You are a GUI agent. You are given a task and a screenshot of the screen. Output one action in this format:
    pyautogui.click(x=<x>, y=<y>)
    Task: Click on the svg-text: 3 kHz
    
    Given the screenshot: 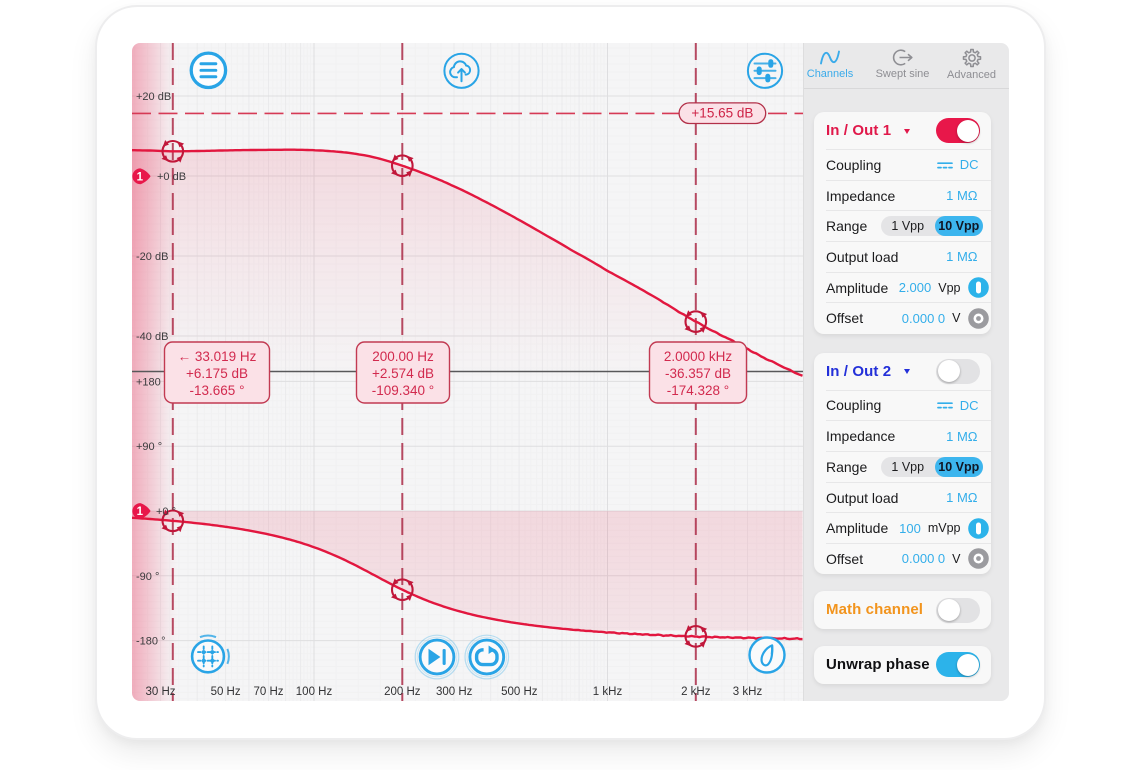 What is the action you would take?
    pyautogui.click(x=747, y=692)
    